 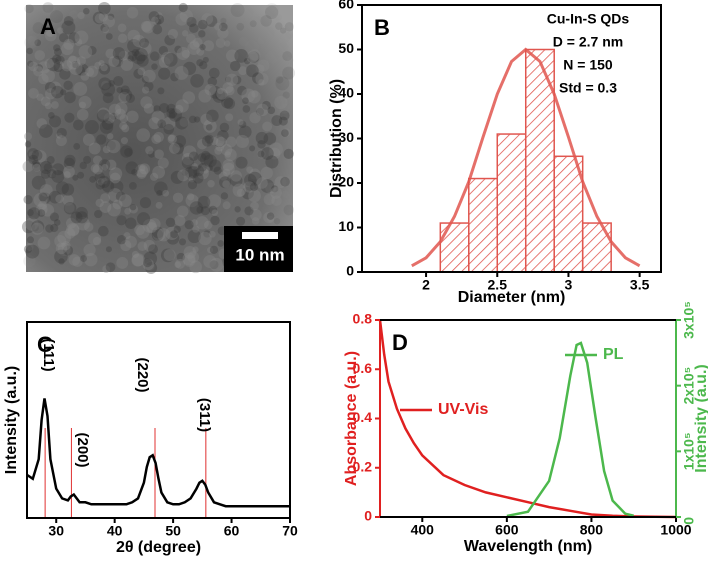 I want to click on x-tick-label: 400, so click(x=423, y=530).